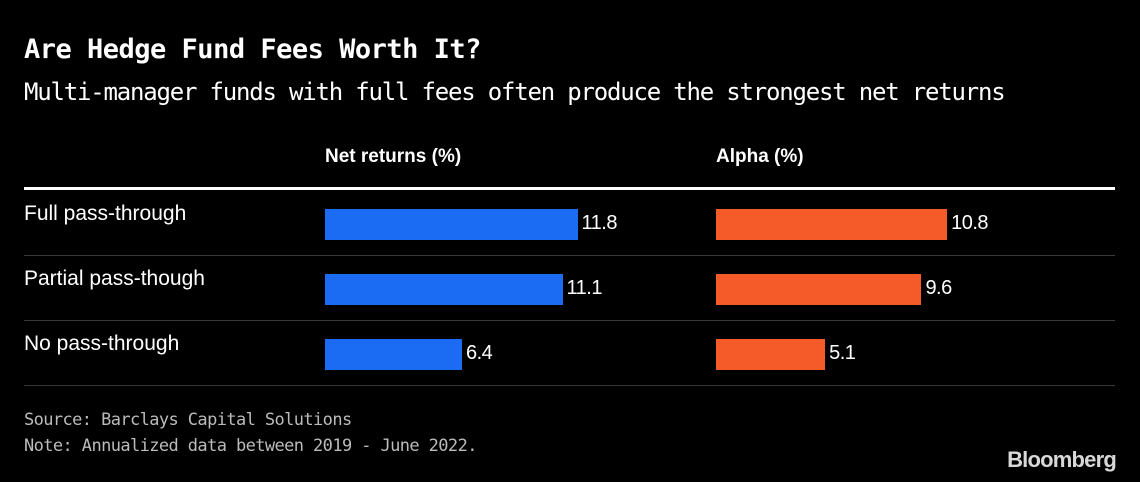  What do you see at coordinates (599, 222) in the screenshot?
I see `data-label-net-returns: 11.8` at bounding box center [599, 222].